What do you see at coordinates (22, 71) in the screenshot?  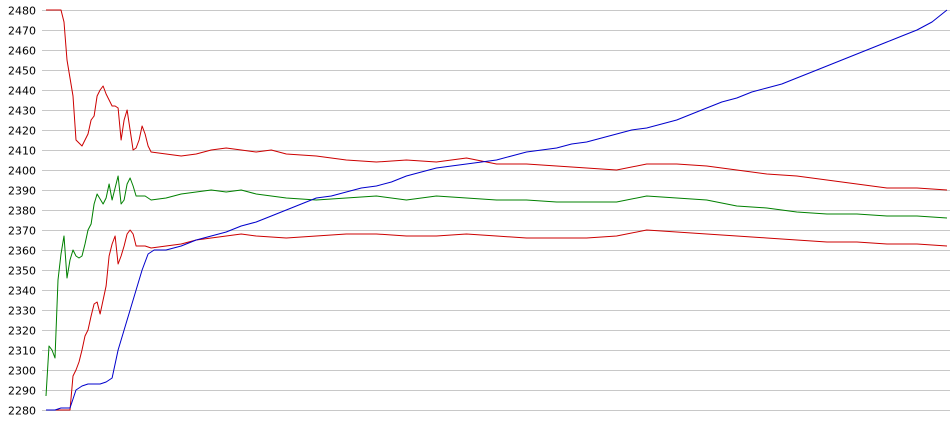 I see `y-tick-label: 2450` at bounding box center [22, 71].